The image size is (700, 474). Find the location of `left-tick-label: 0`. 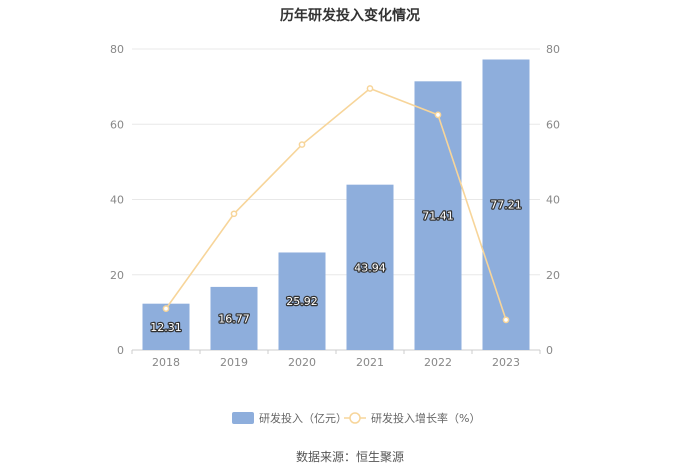

left-tick-label: 0 is located at coordinates (120, 350).